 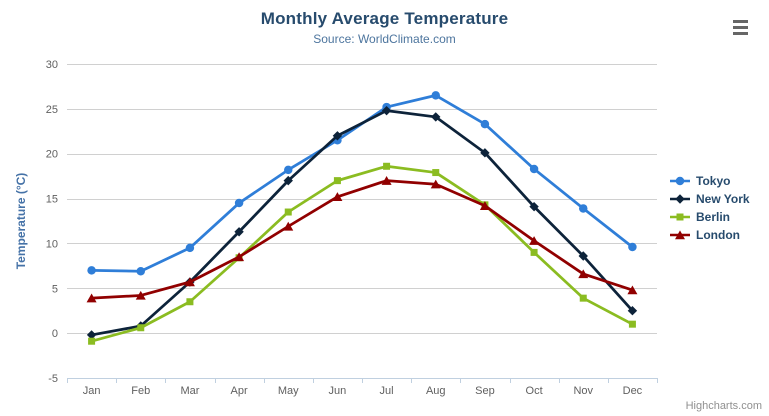 I want to click on y-tick-label: -5, so click(x=53, y=379).